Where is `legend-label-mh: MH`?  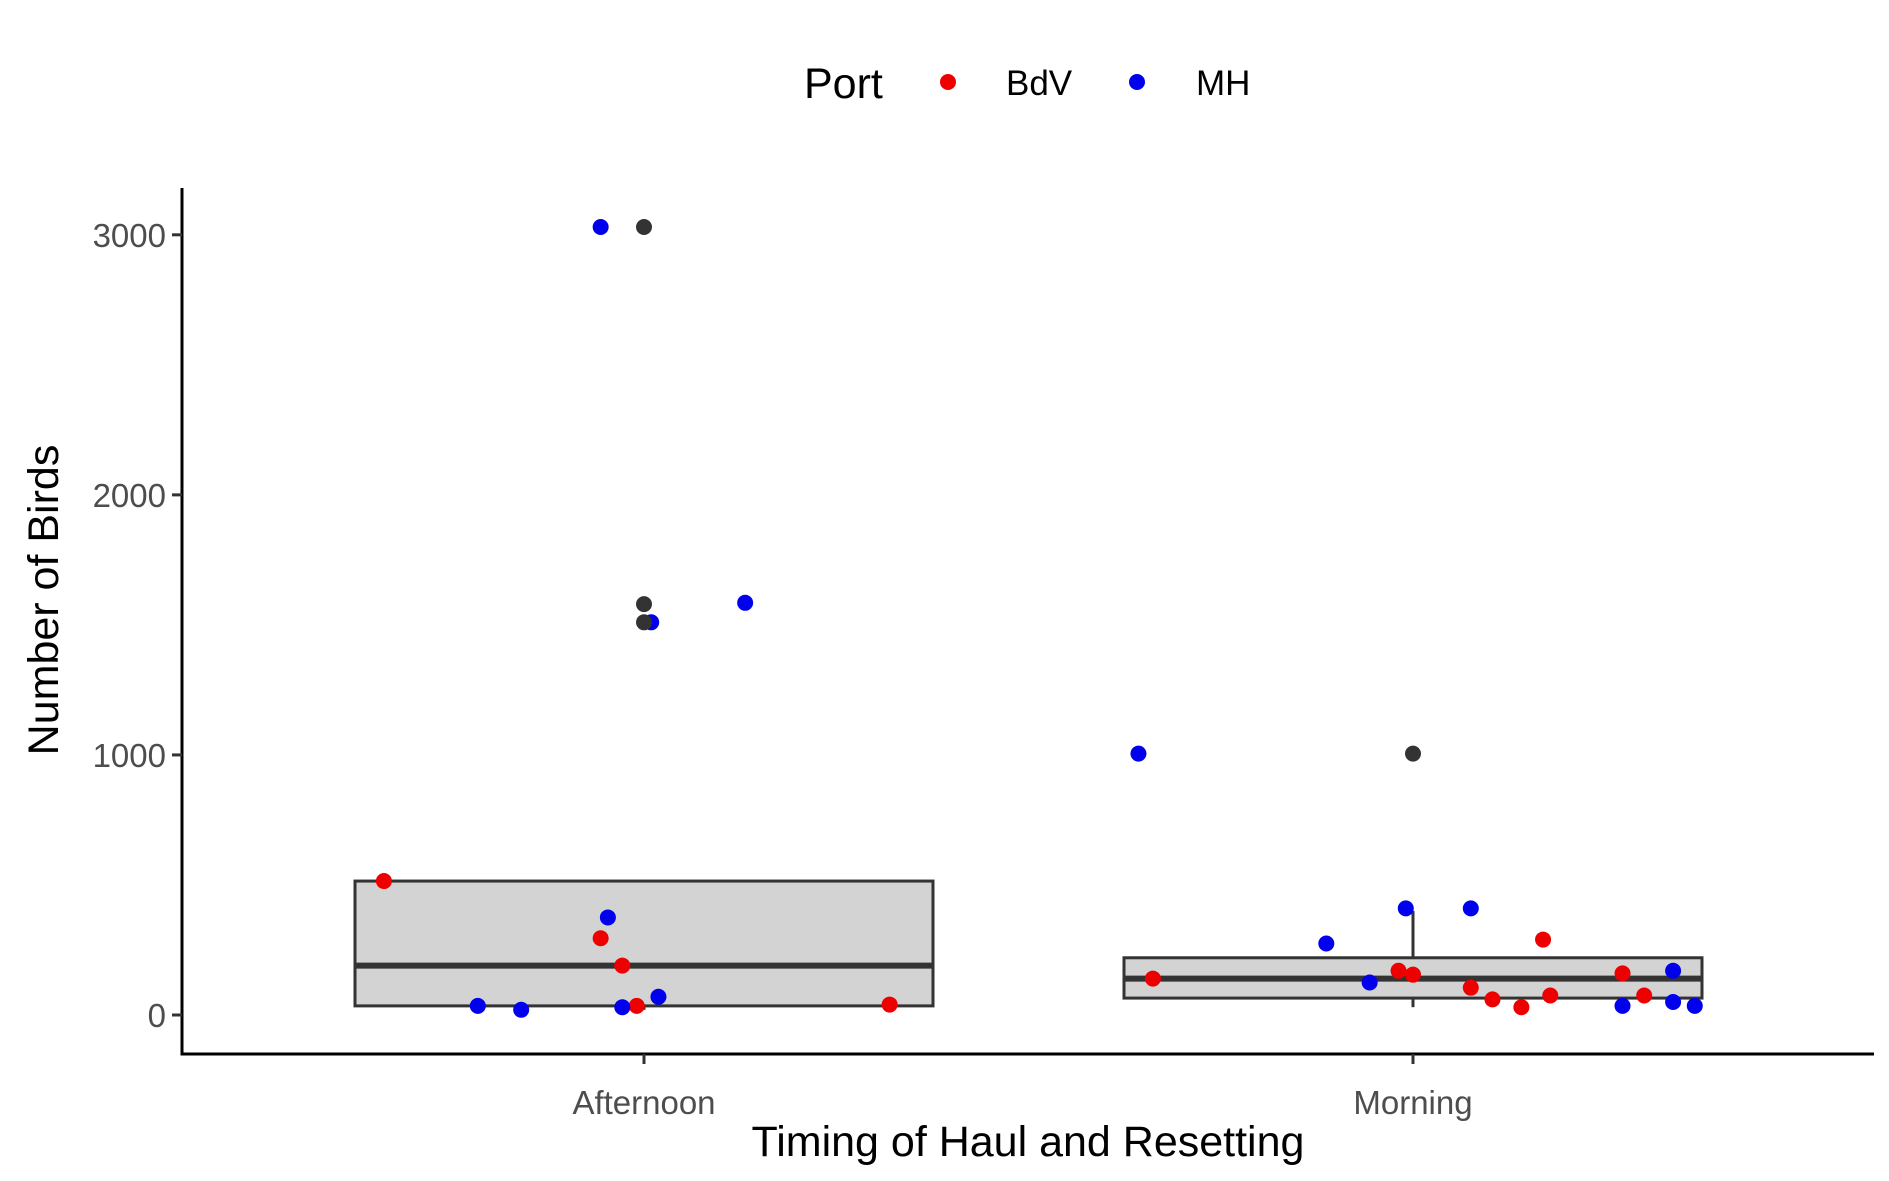
legend-label-mh: MH is located at coordinates (1223, 83).